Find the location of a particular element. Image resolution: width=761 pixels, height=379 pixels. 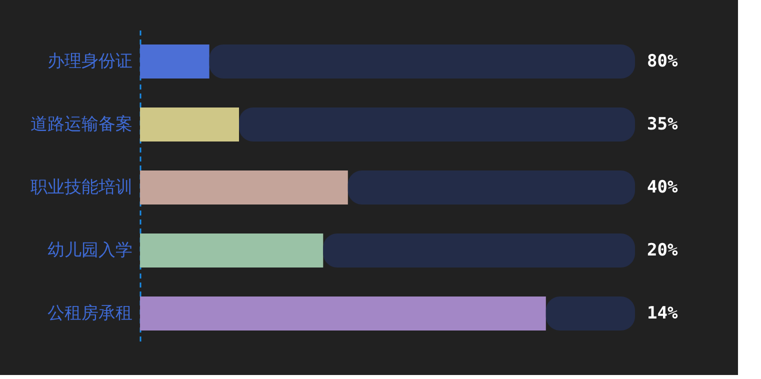

text: 14% is located at coordinates (662, 314).